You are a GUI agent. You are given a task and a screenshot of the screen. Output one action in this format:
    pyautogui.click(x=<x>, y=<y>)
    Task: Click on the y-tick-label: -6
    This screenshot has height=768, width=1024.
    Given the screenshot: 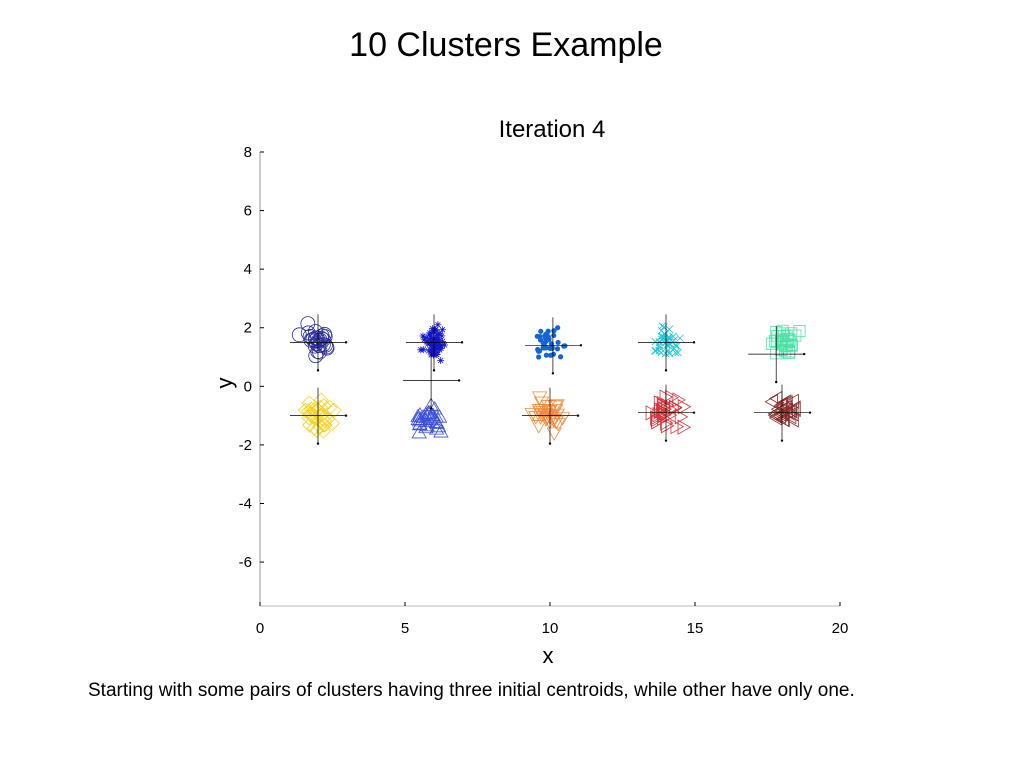 What is the action you would take?
    pyautogui.click(x=245, y=562)
    